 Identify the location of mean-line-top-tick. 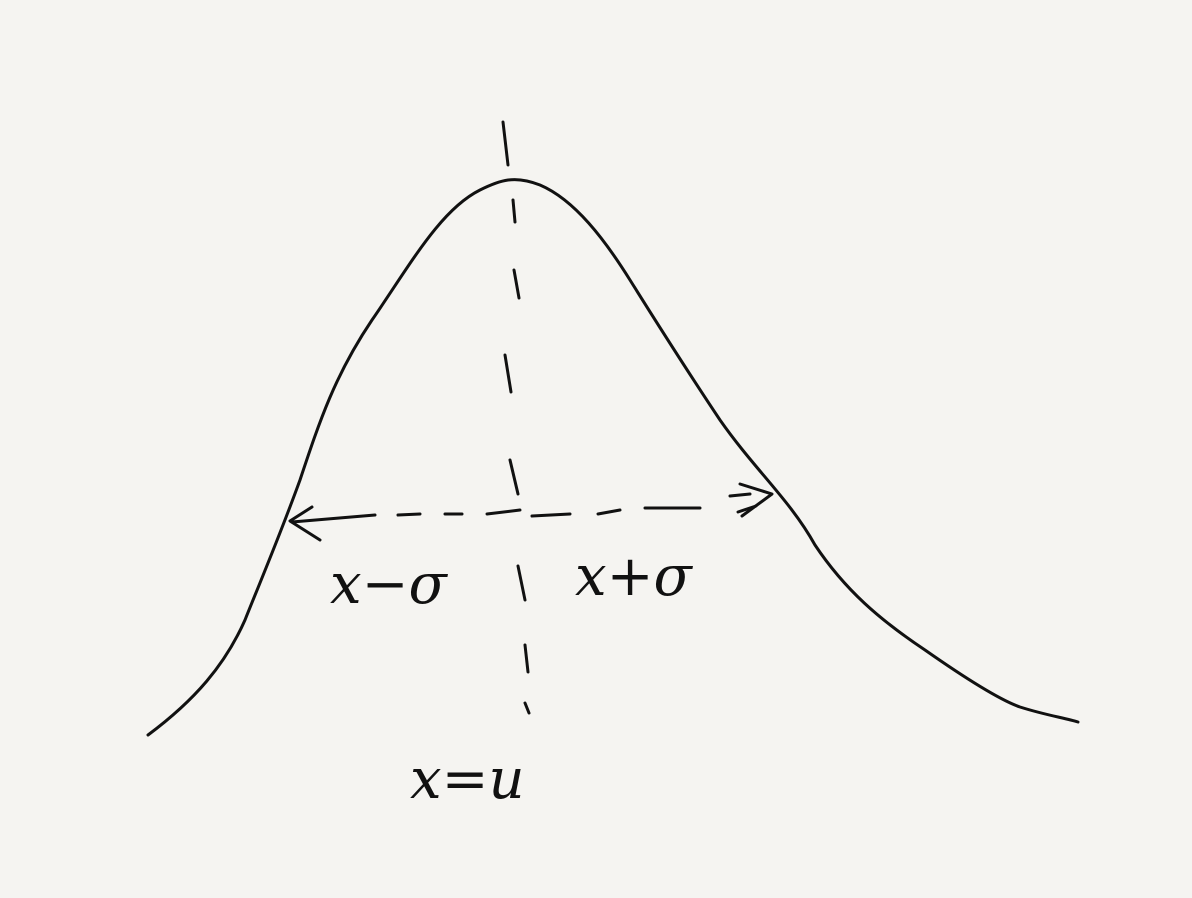
(505, 143).